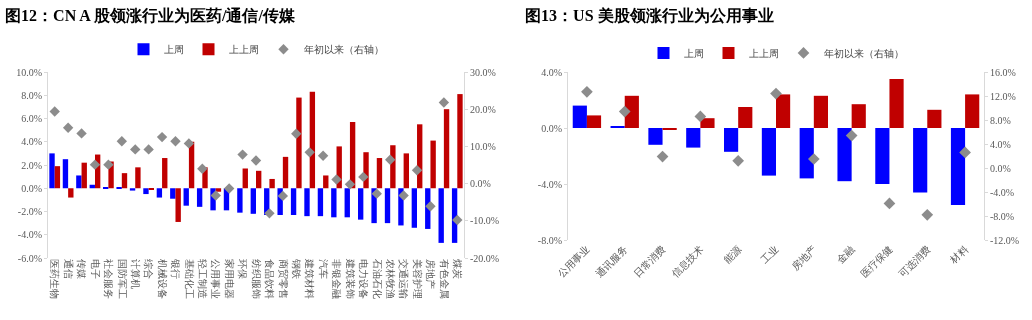 The height and width of the screenshot is (320, 1032). I want to click on x-tick-label: 交通运输, so click(404, 279).